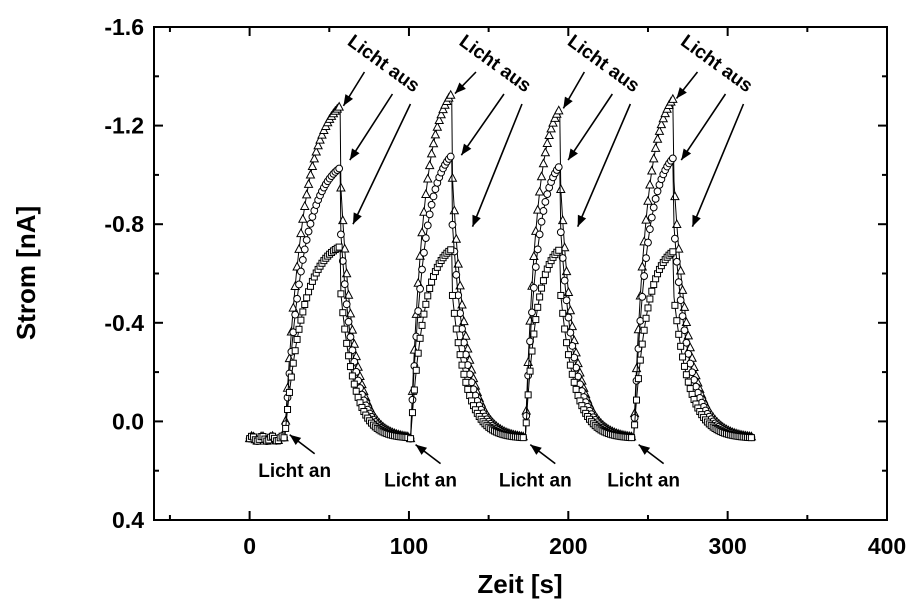 This screenshot has width=915, height=603. What do you see at coordinates (643, 481) in the screenshot?
I see `light-on-label: Licht an` at bounding box center [643, 481].